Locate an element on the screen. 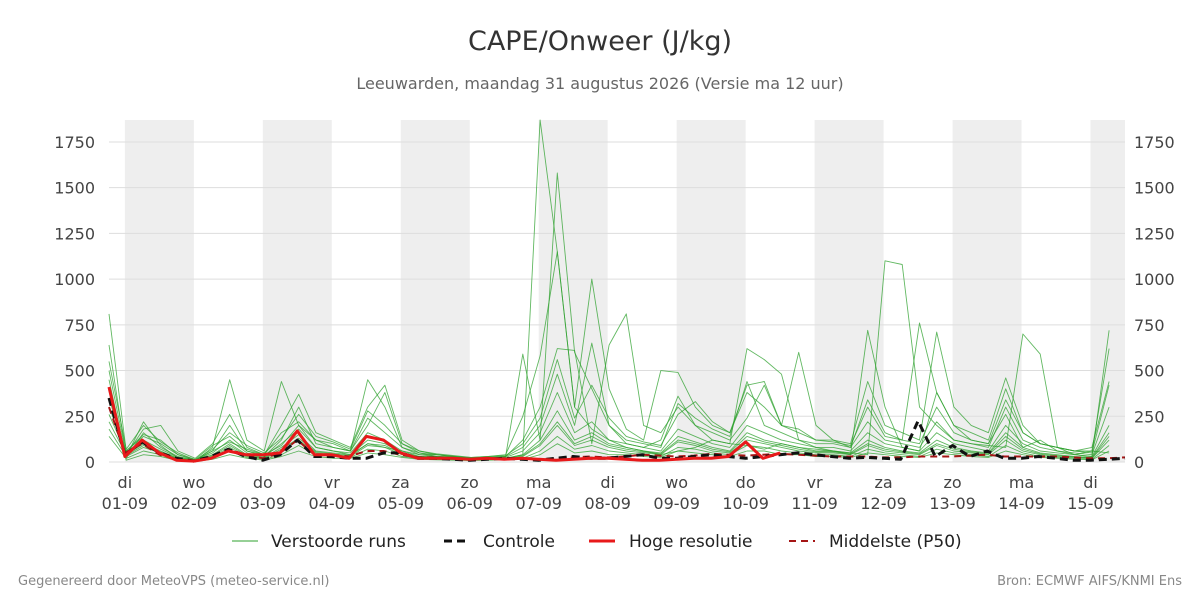  legend-item-control: Controle is located at coordinates (499, 542).